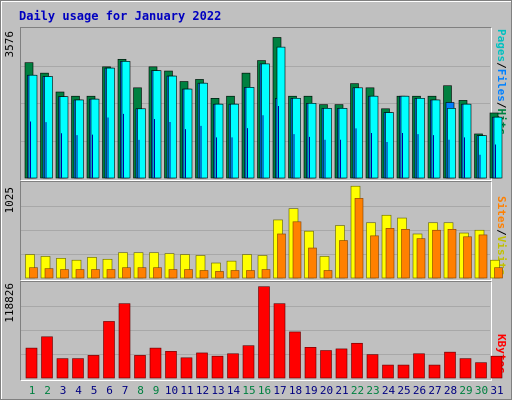  Describe the element at coordinates (94, 390) in the screenshot. I see `x-tick-label: 5` at that location.